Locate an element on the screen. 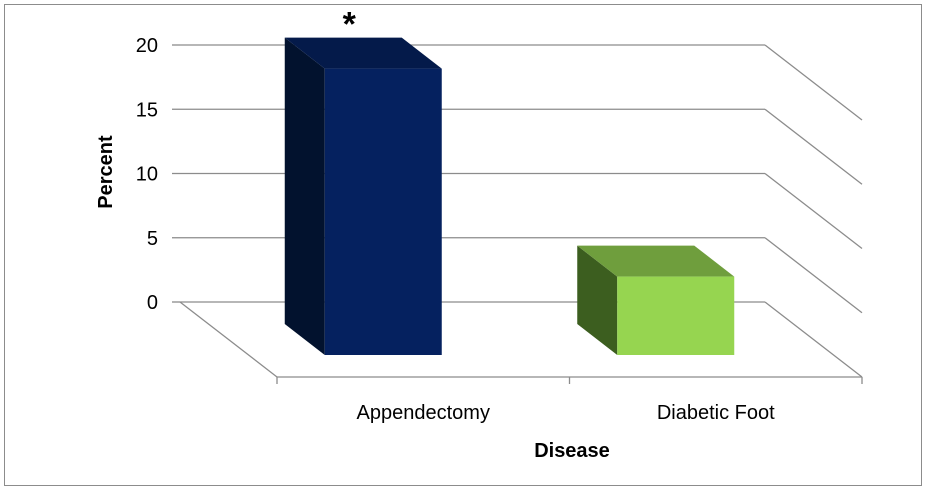  y-axis-title: Percent is located at coordinates (106, 172).